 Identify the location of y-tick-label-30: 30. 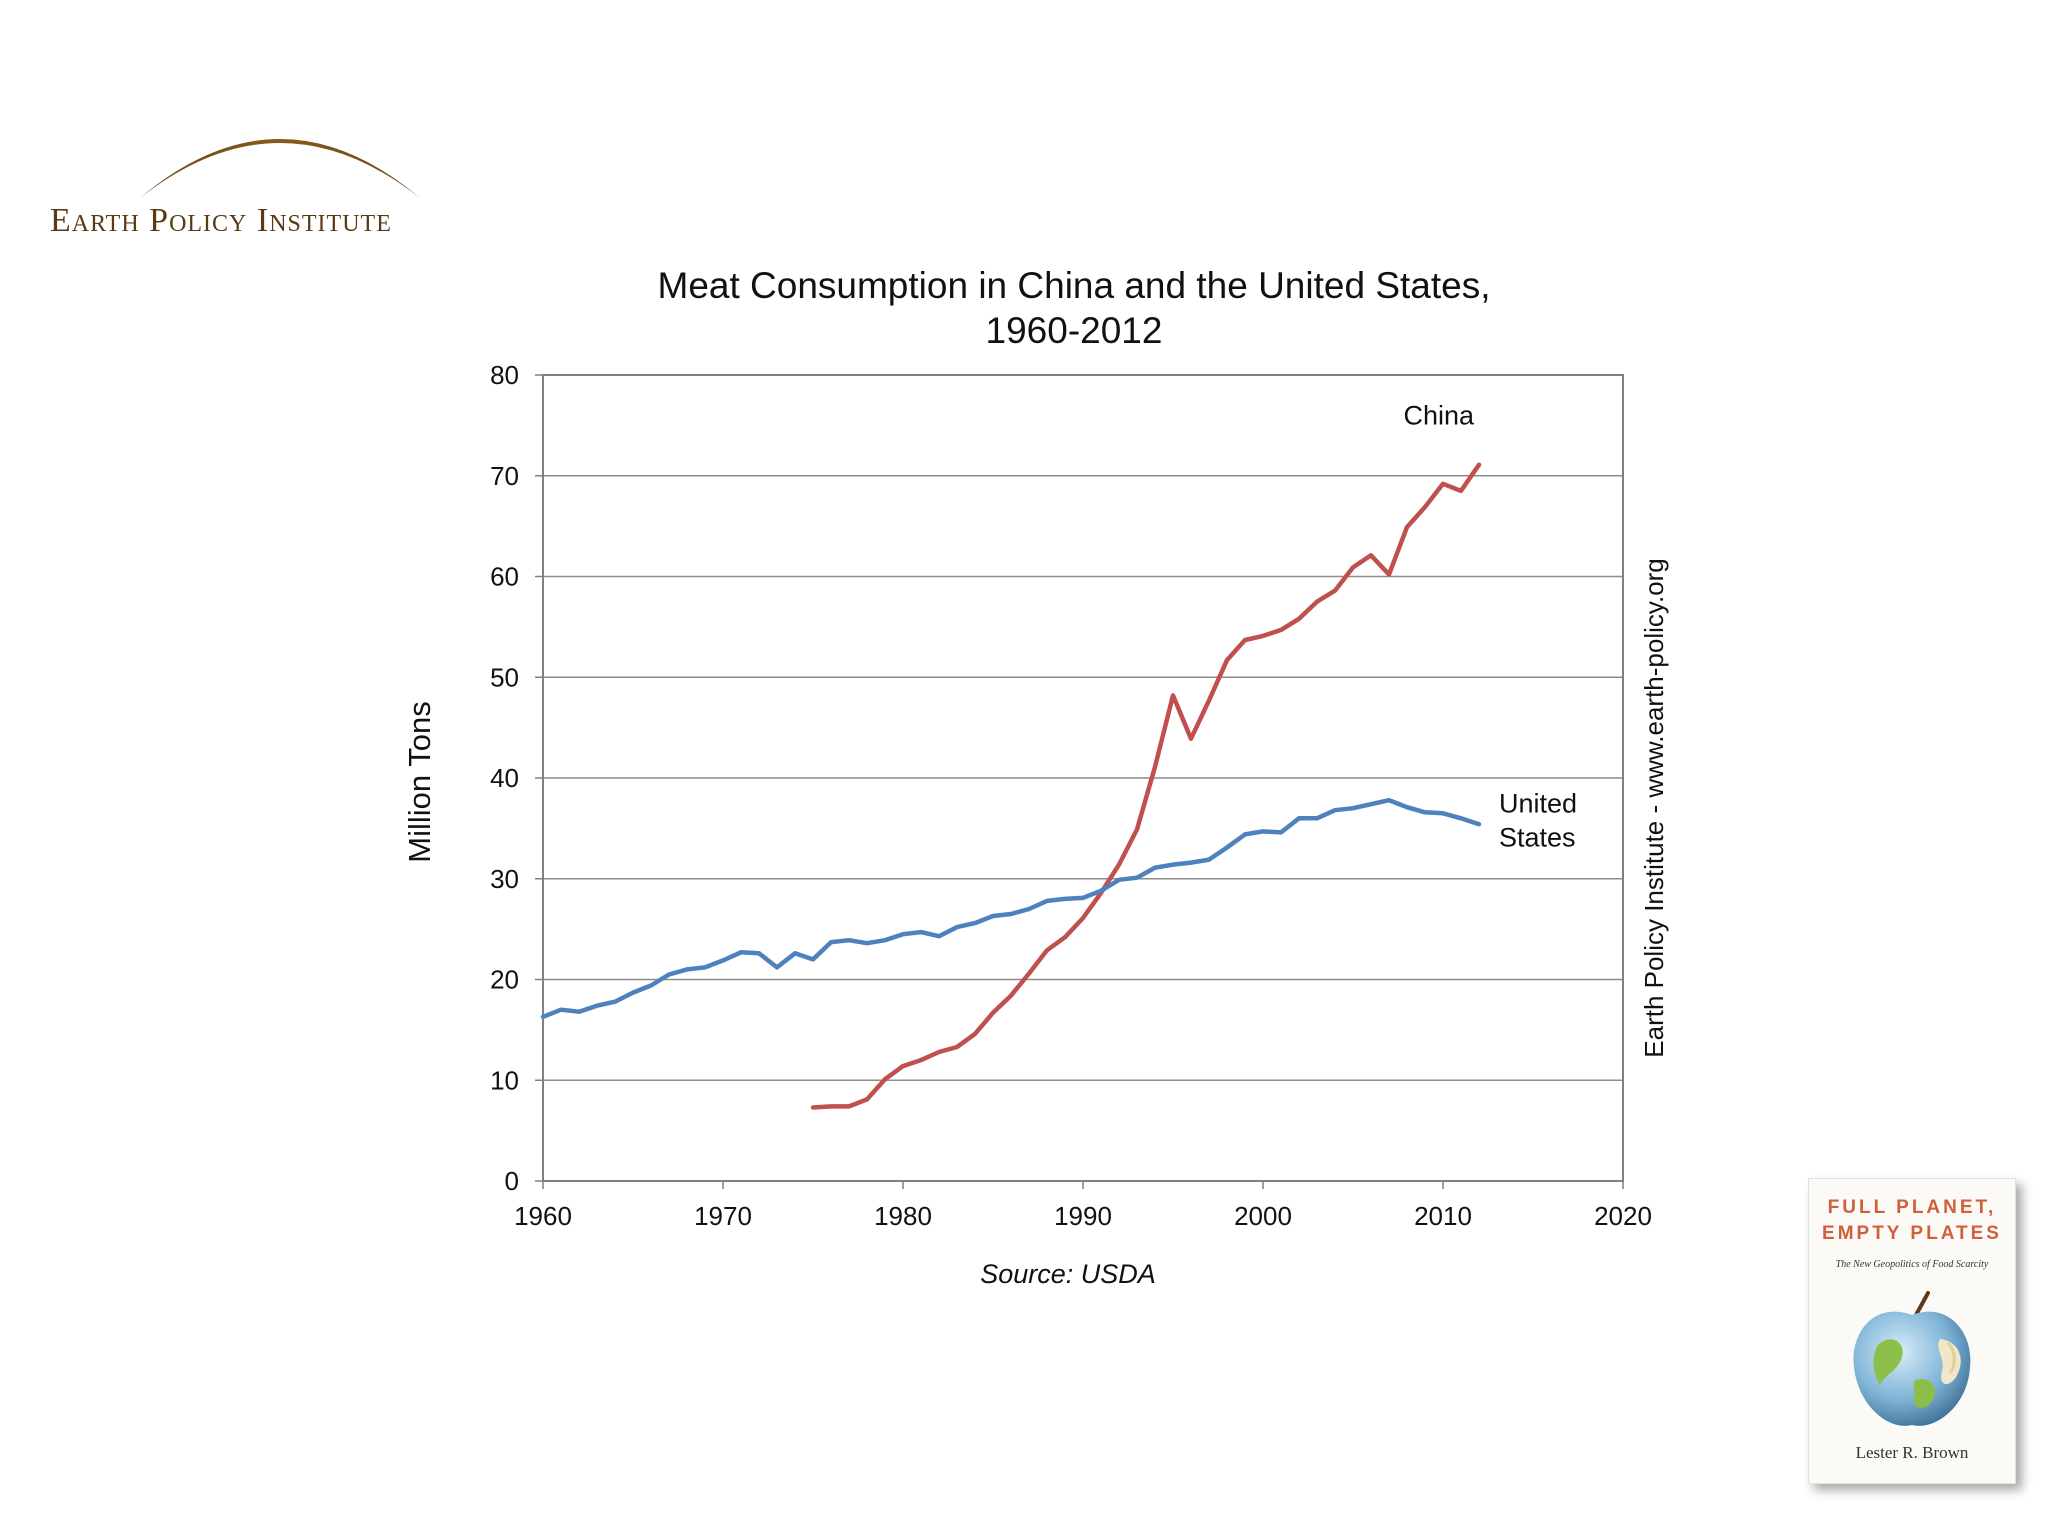
(504, 879).